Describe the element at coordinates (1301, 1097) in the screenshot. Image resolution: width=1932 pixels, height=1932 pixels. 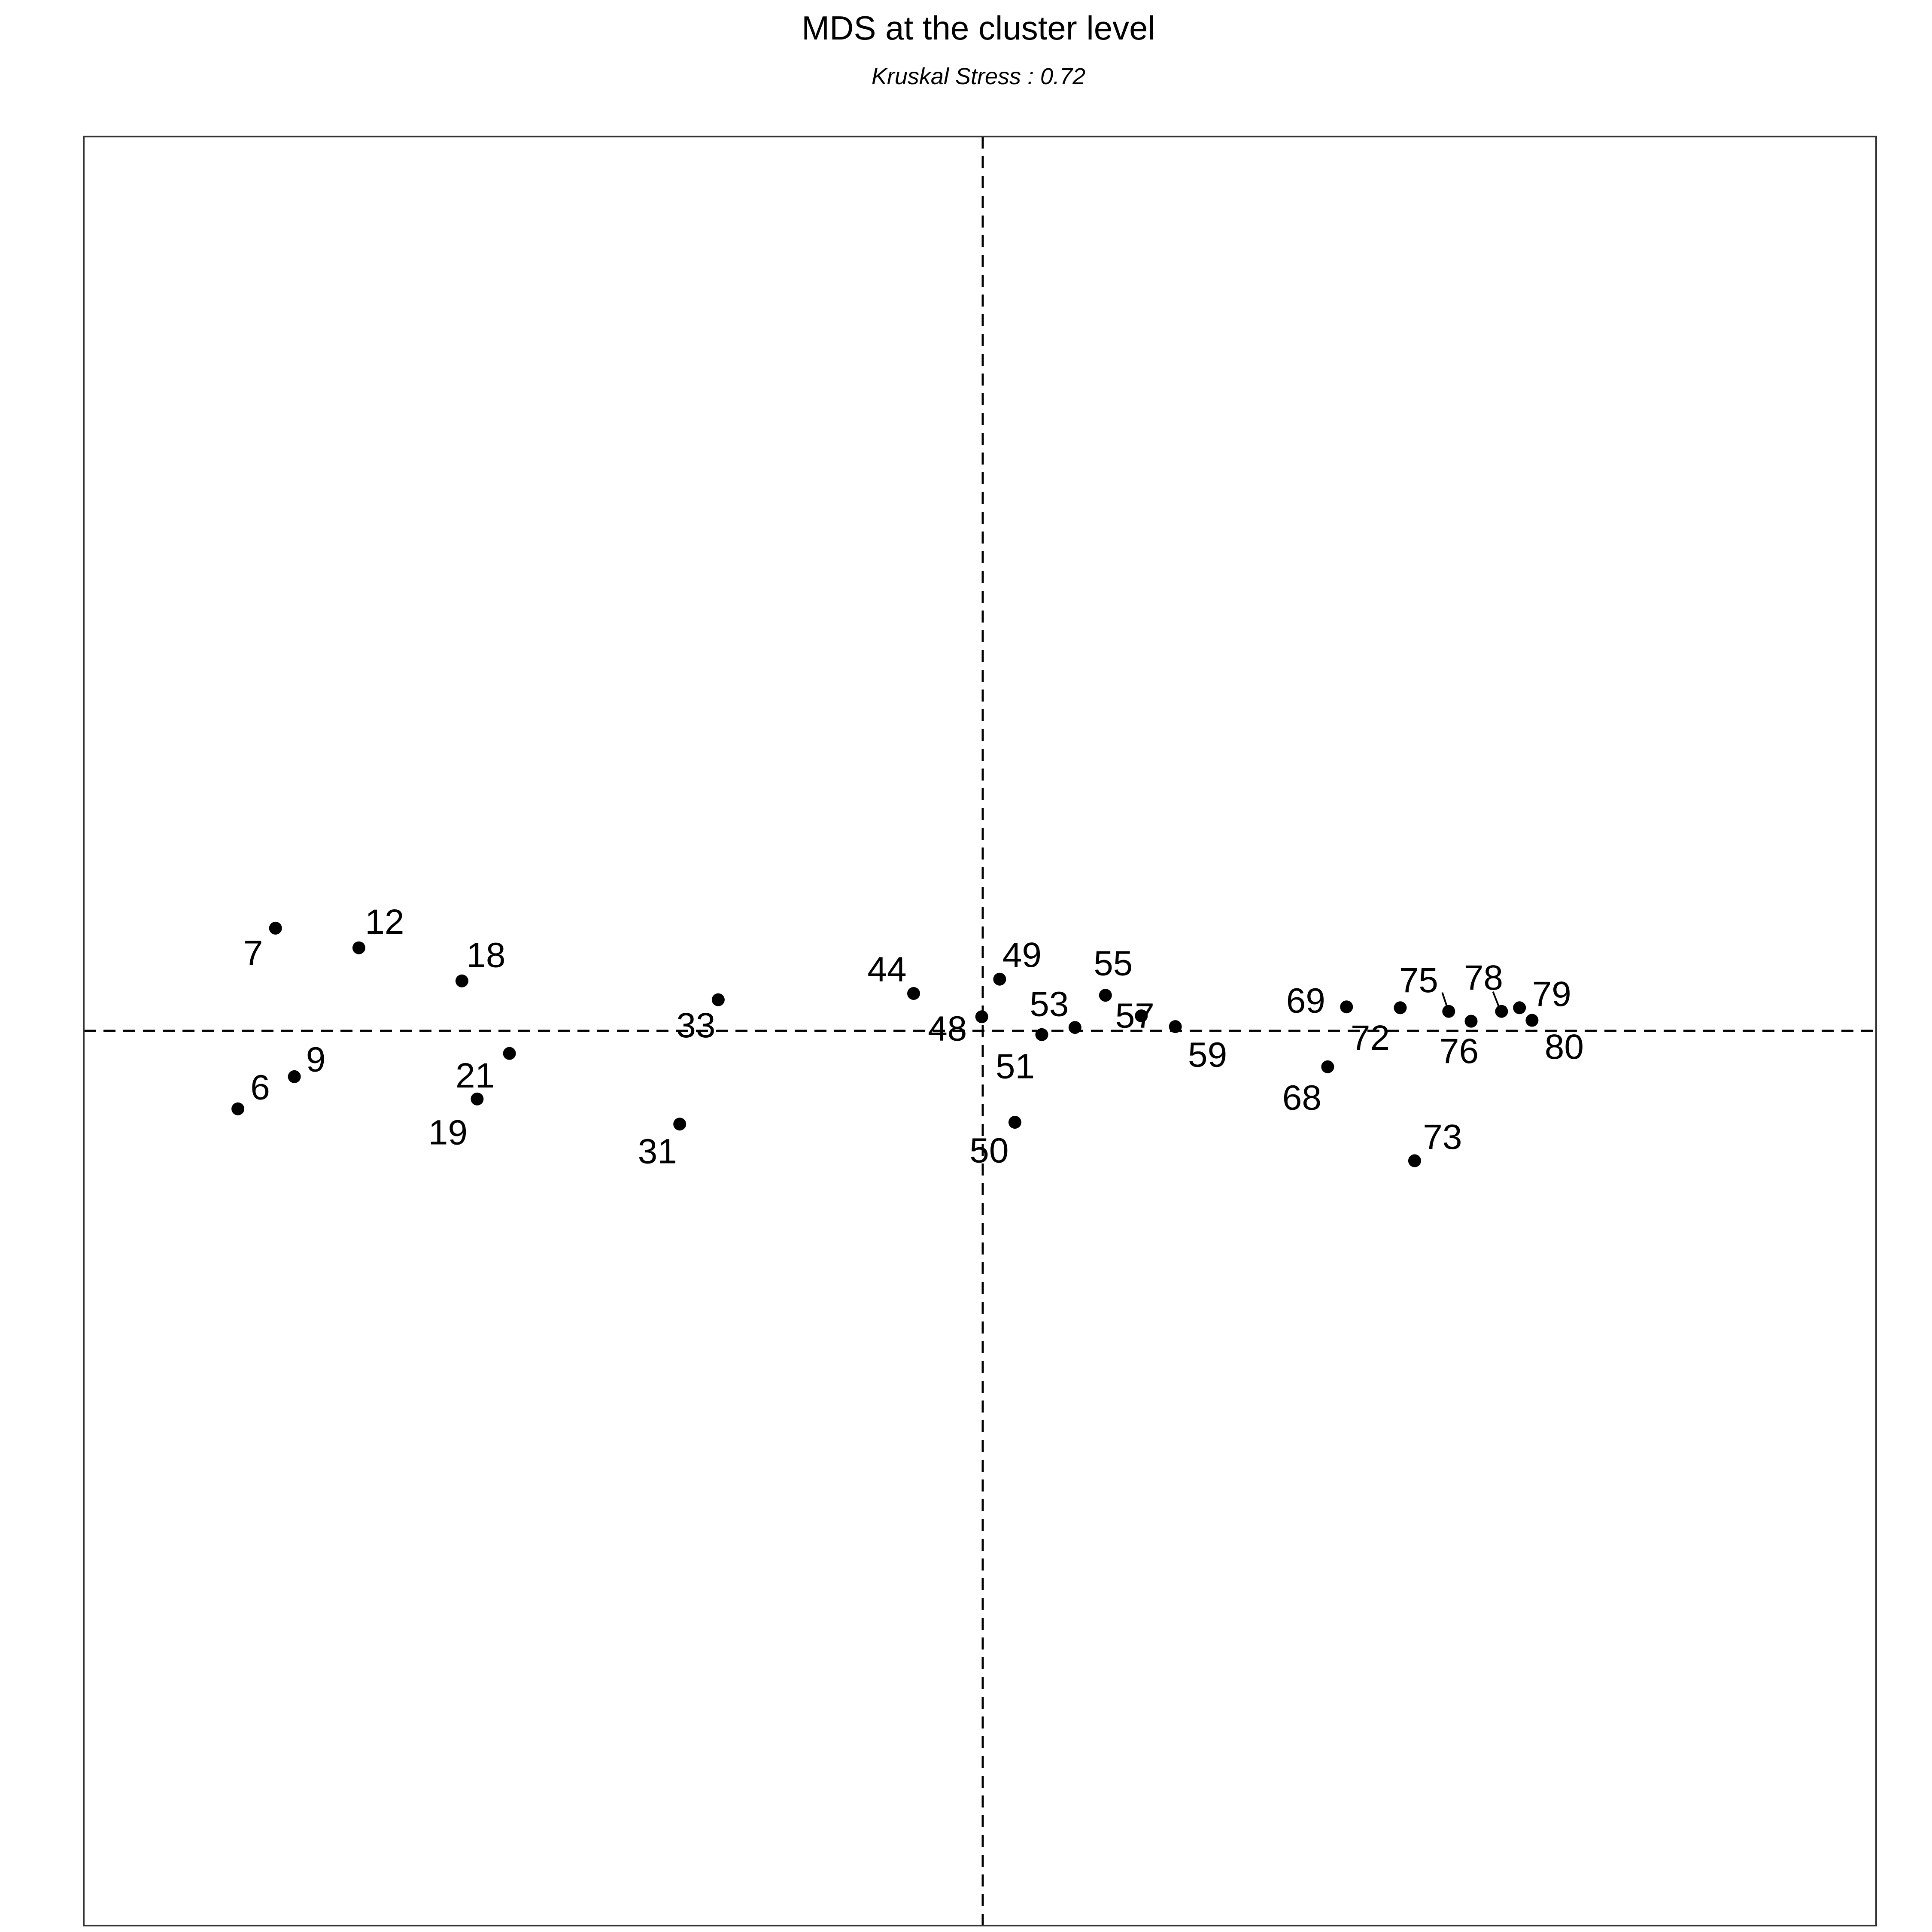
I see `point-label-68: 68` at that location.